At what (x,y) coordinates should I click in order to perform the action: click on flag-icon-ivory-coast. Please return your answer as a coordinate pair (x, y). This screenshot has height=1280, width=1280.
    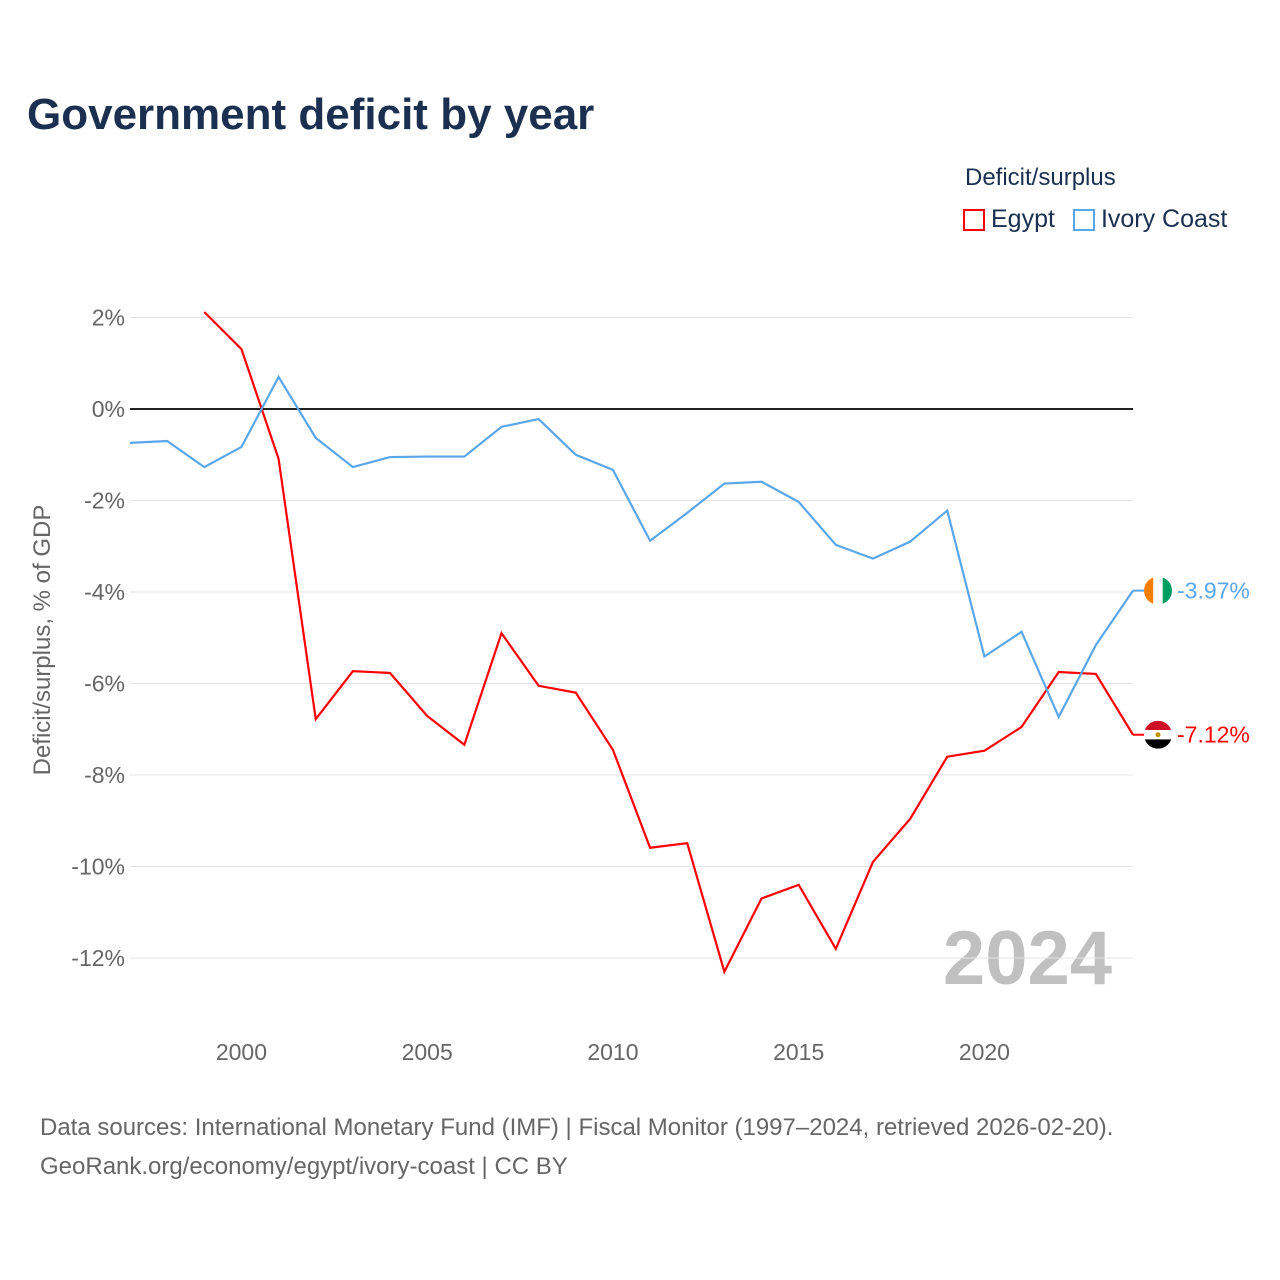
    Looking at the image, I should click on (1158, 590).